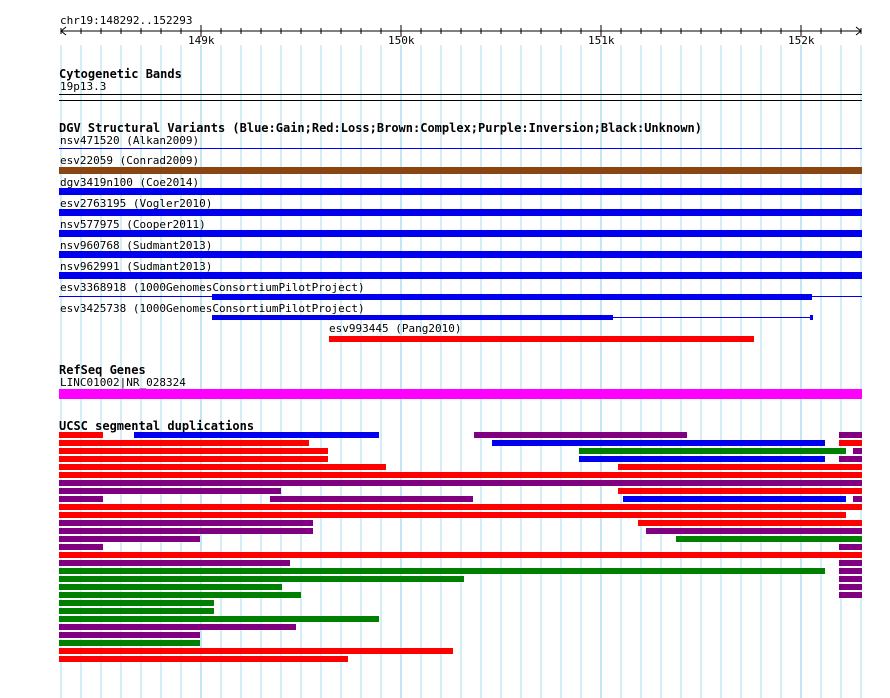 This screenshot has width=890, height=698. Describe the element at coordinates (102, 370) in the screenshot. I see `refseq-track-title: RefSeq Genes` at that location.